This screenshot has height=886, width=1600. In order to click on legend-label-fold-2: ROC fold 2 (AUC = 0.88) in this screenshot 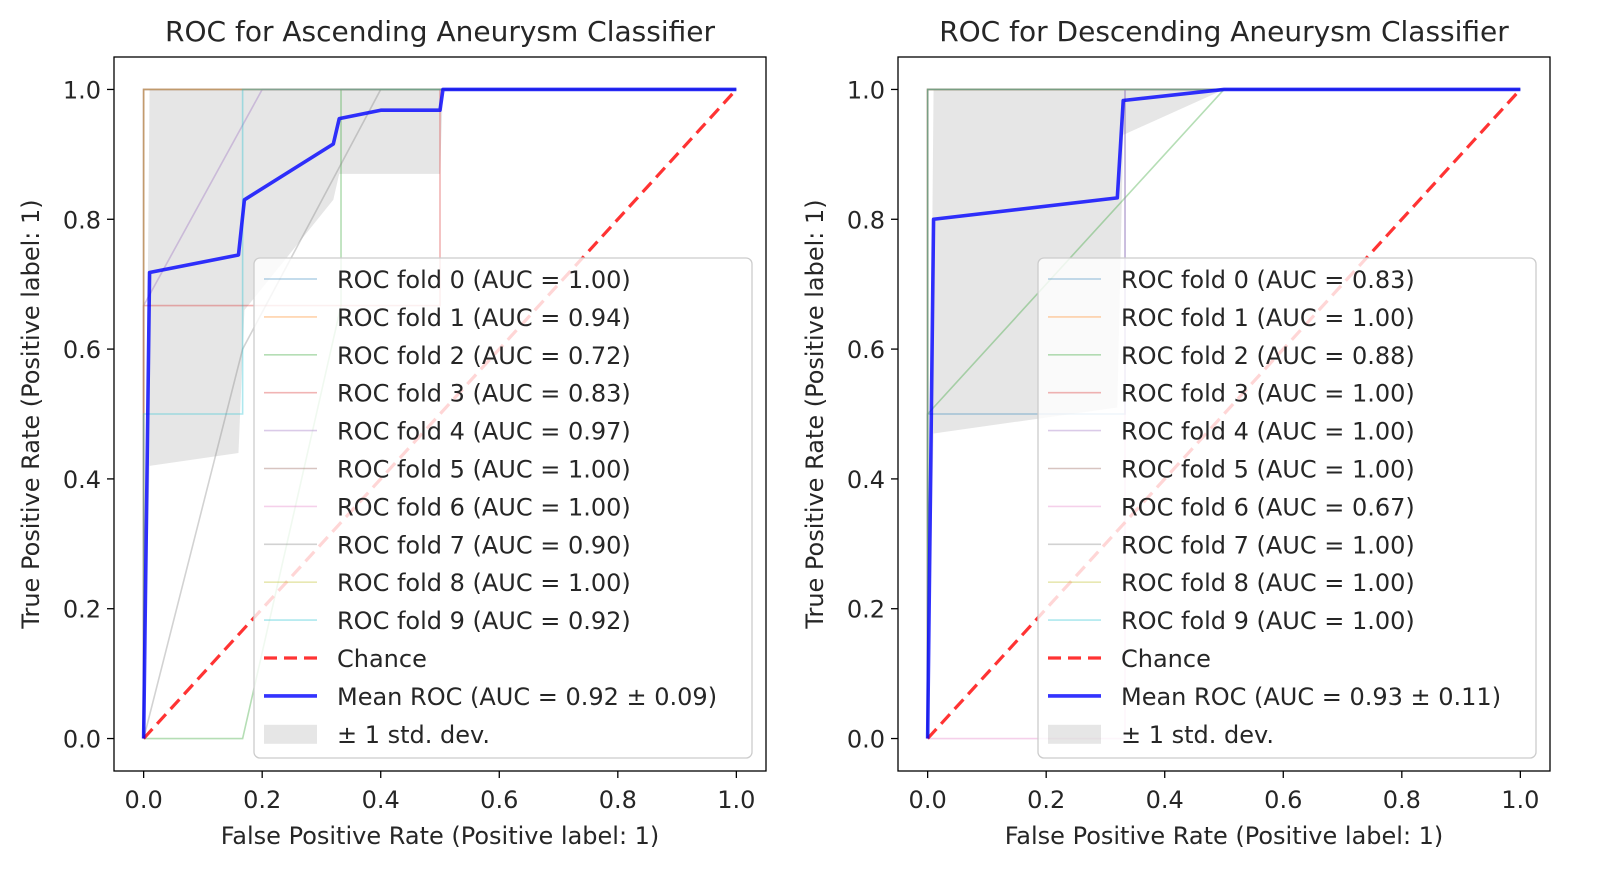, I will do `click(1268, 356)`.